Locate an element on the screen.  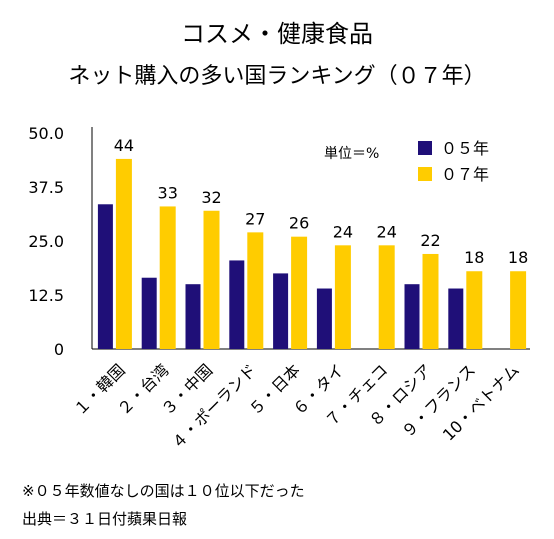
category-label: 10・ベトナム is located at coordinates (481, 402).